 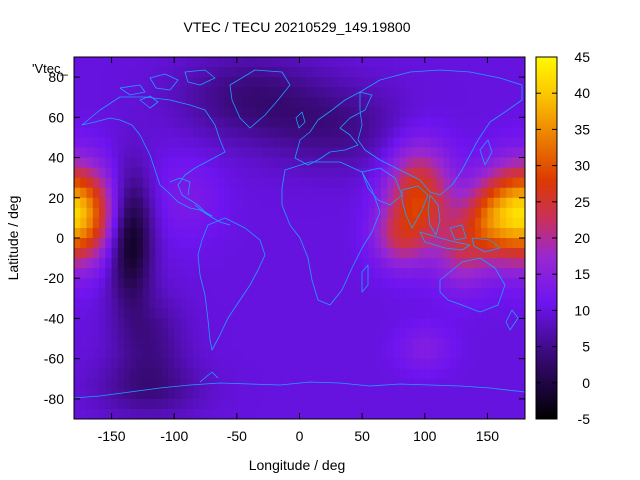 I want to click on y-tick-label: 80, so click(x=56, y=77).